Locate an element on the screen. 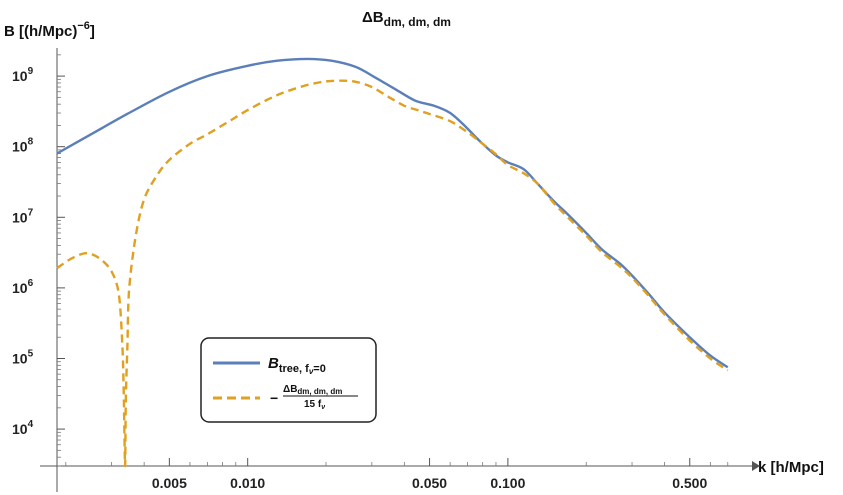 The image size is (843, 495). x-tick-label: 0.050 is located at coordinates (429, 483).